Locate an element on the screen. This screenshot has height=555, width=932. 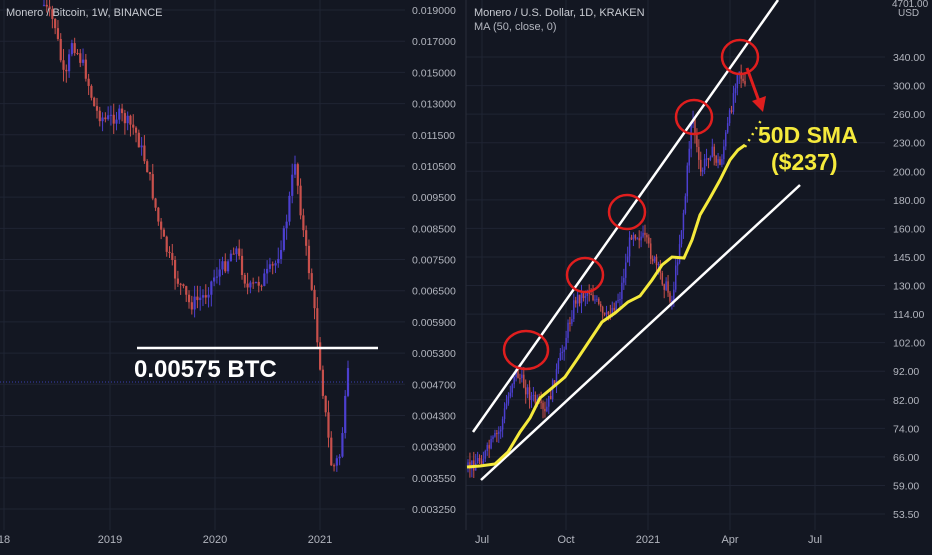
right-y-tick-label: 180.00 is located at coordinates (909, 201).